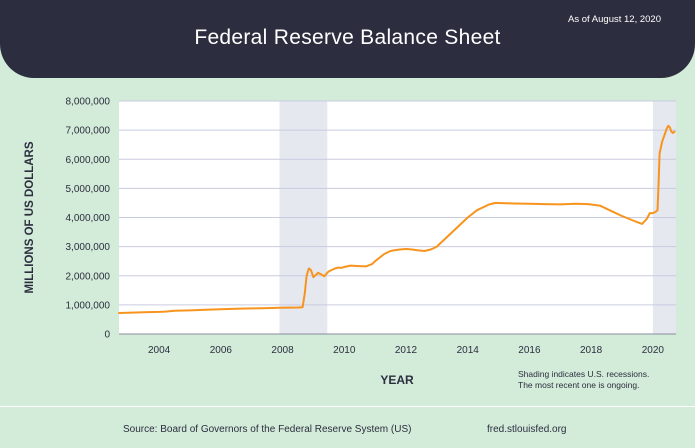  What do you see at coordinates (282, 350) in the screenshot?
I see `x-tick-label: 2008` at bounding box center [282, 350].